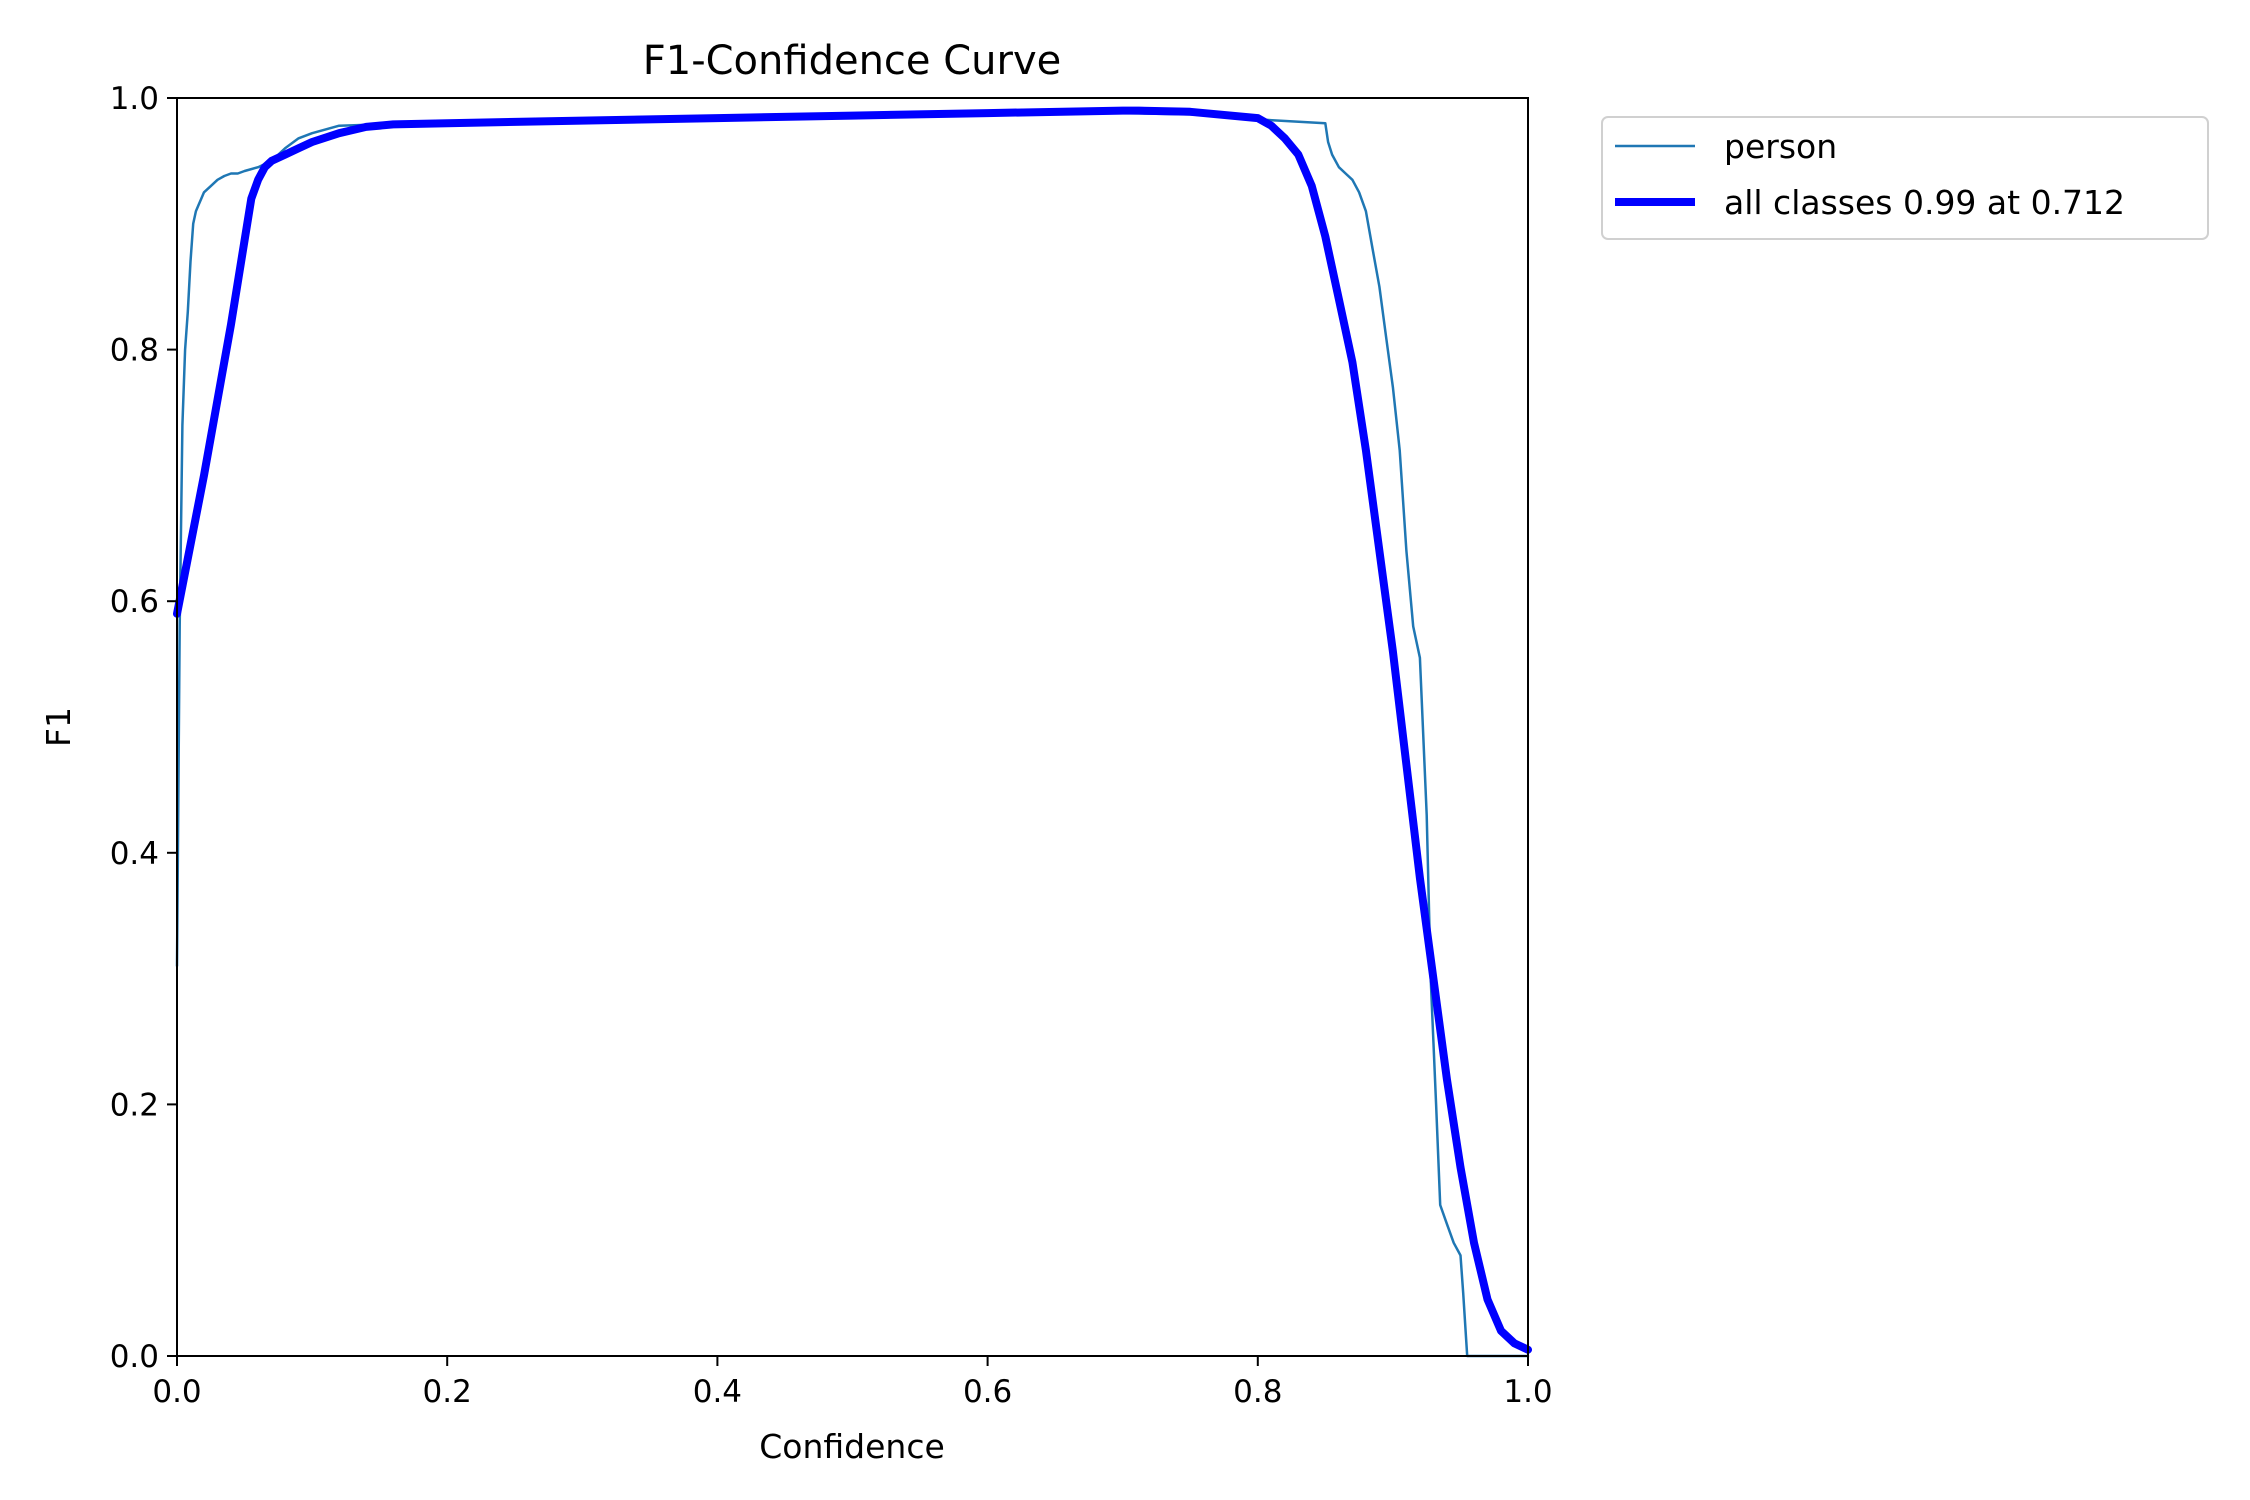  Describe the element at coordinates (134, 602) in the screenshot. I see `y-tick-label: 0.6` at that location.